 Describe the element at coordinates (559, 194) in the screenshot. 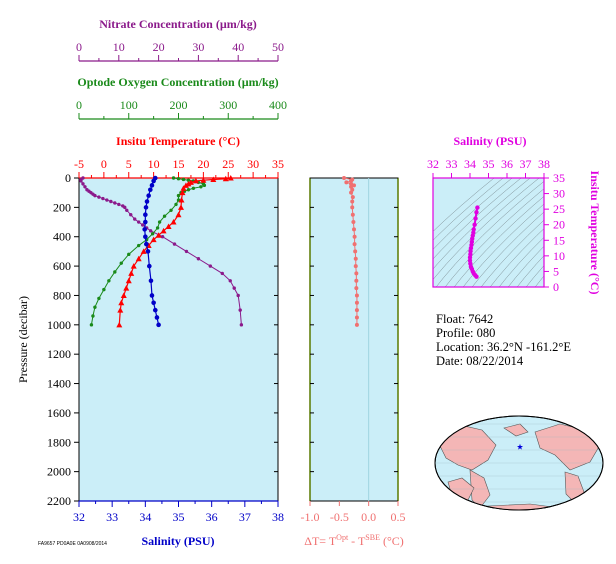

I see `ts-y-tick-label: 30` at that location.